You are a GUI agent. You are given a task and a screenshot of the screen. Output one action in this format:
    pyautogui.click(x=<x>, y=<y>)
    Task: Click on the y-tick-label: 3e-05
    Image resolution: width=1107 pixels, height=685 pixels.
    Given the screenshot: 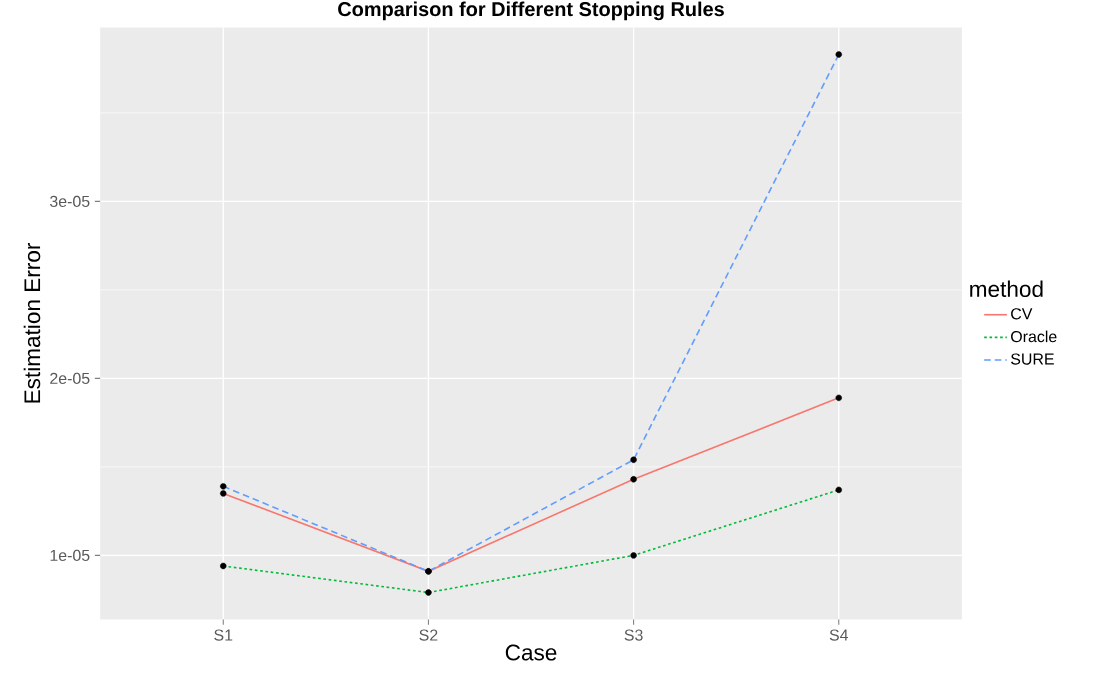 What is the action you would take?
    pyautogui.click(x=69, y=201)
    